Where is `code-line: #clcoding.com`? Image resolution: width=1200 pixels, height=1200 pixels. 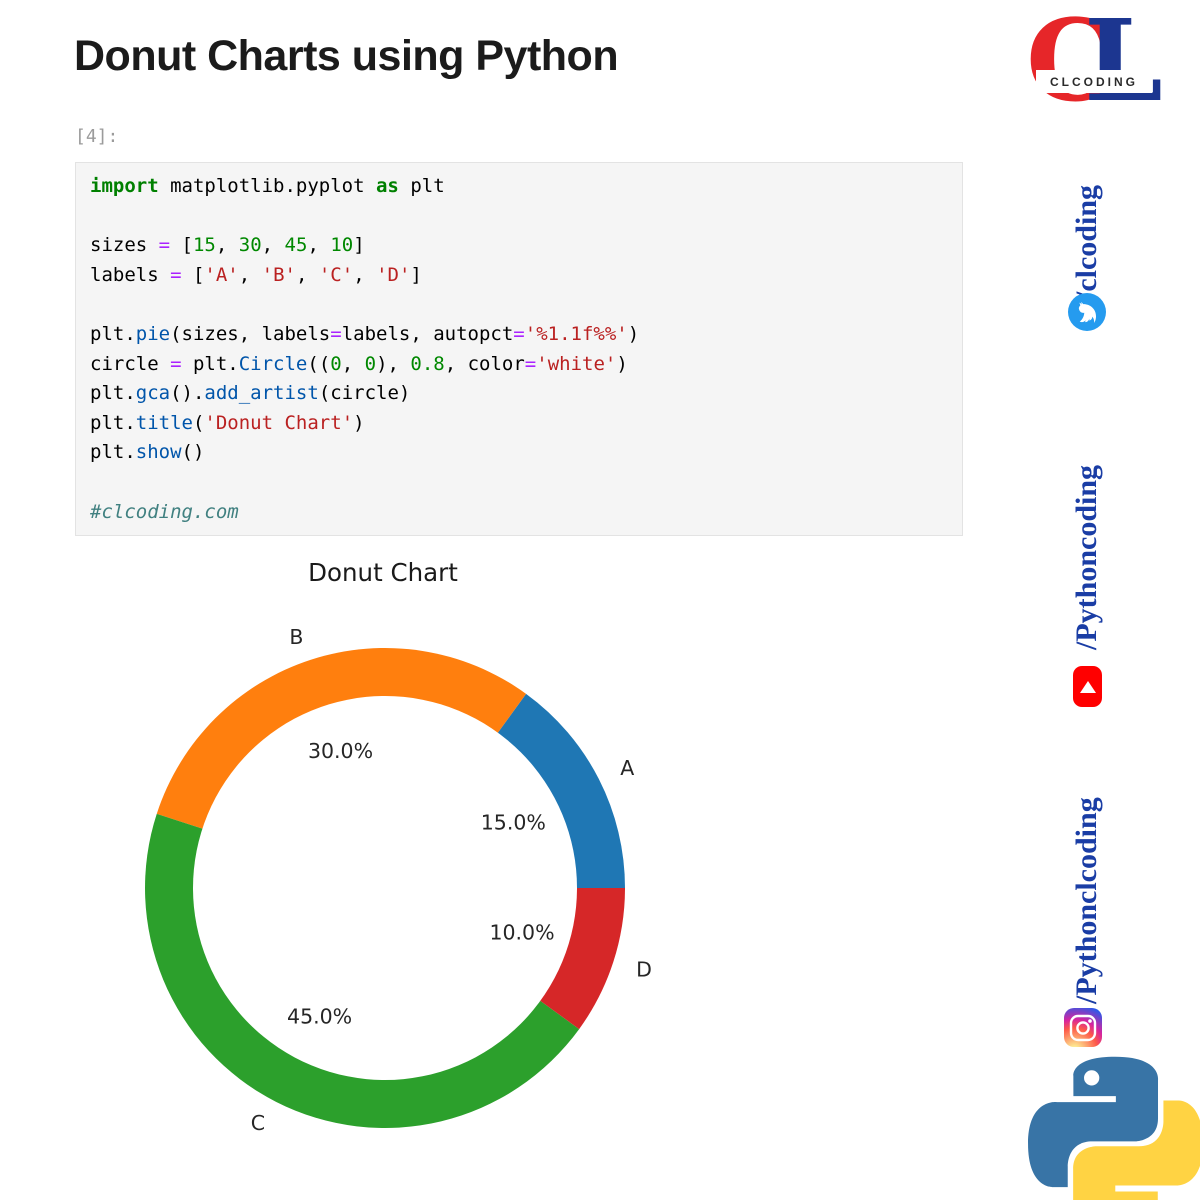 code-line: #clcoding.com is located at coordinates (519, 513).